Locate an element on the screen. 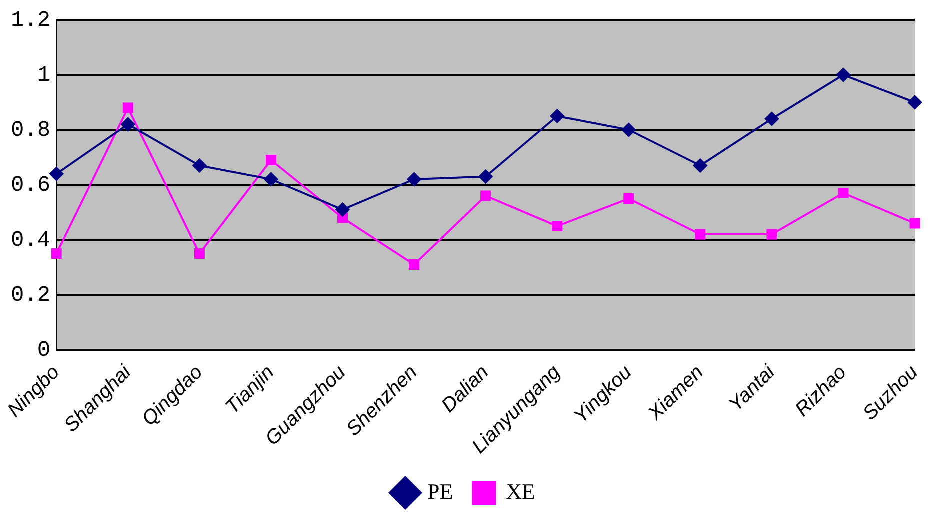 Image resolution: width=935 pixels, height=514 pixels. y-tick-label: 0 is located at coordinates (44, 350).